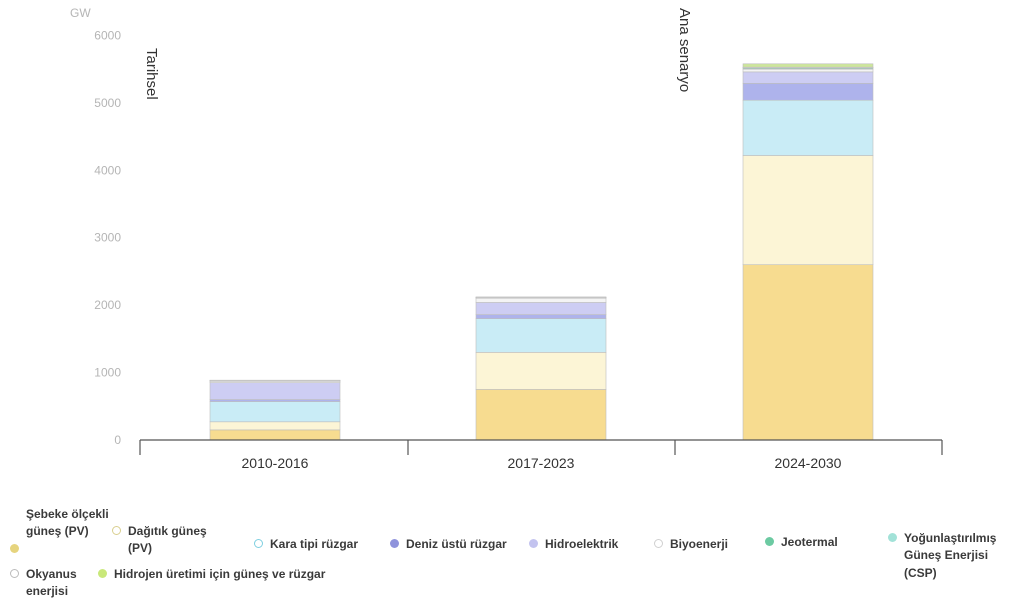 The image size is (1015, 605). What do you see at coordinates (107, 305) in the screenshot?
I see `y-tick-label: 2000` at bounding box center [107, 305].